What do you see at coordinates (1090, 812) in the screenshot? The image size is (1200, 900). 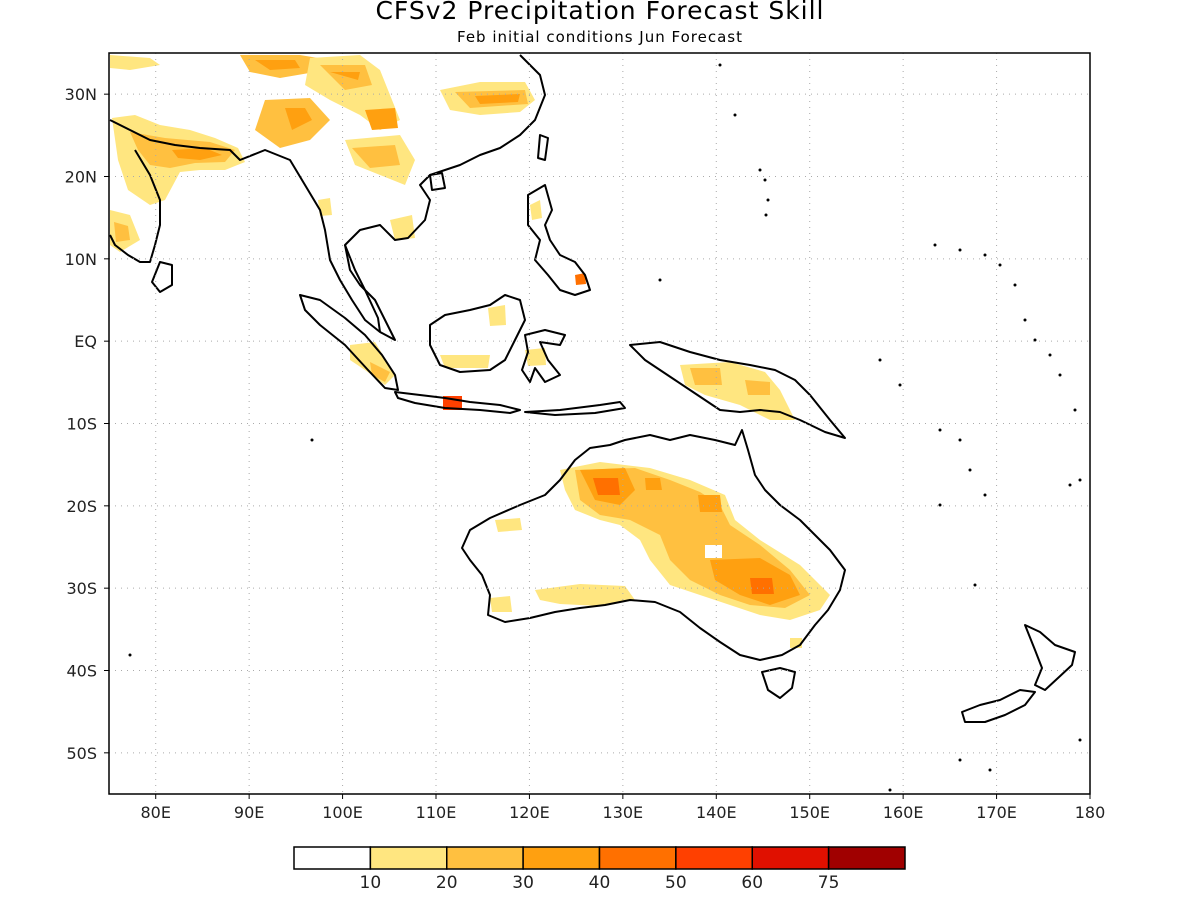 I see `lon-tick-label: 180` at bounding box center [1090, 812].